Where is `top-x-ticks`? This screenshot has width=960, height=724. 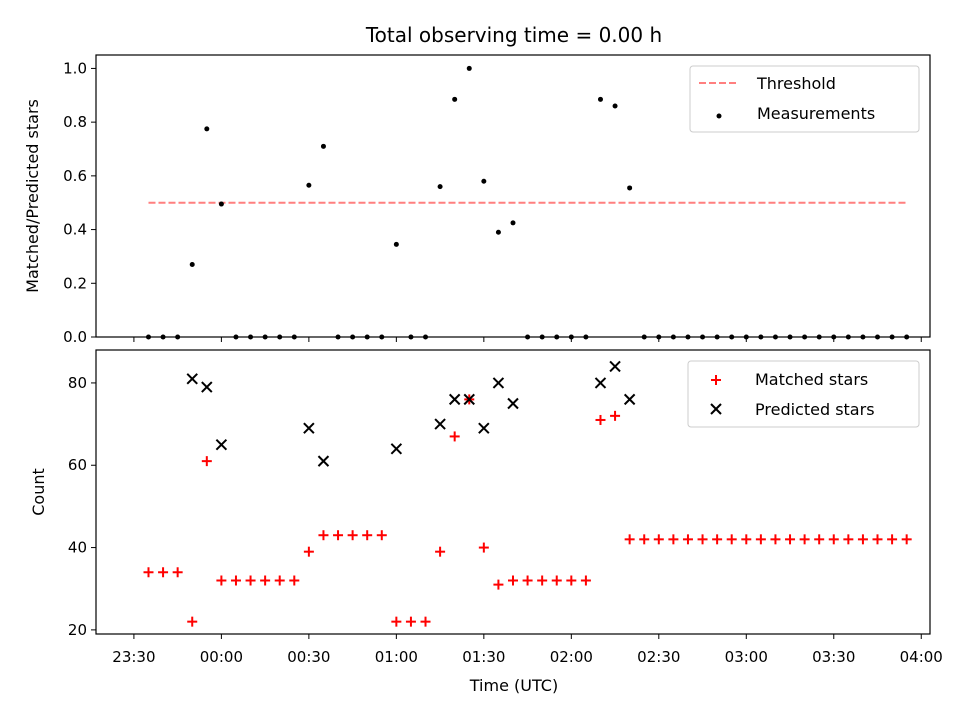
top-x-ticks is located at coordinates (527, 339).